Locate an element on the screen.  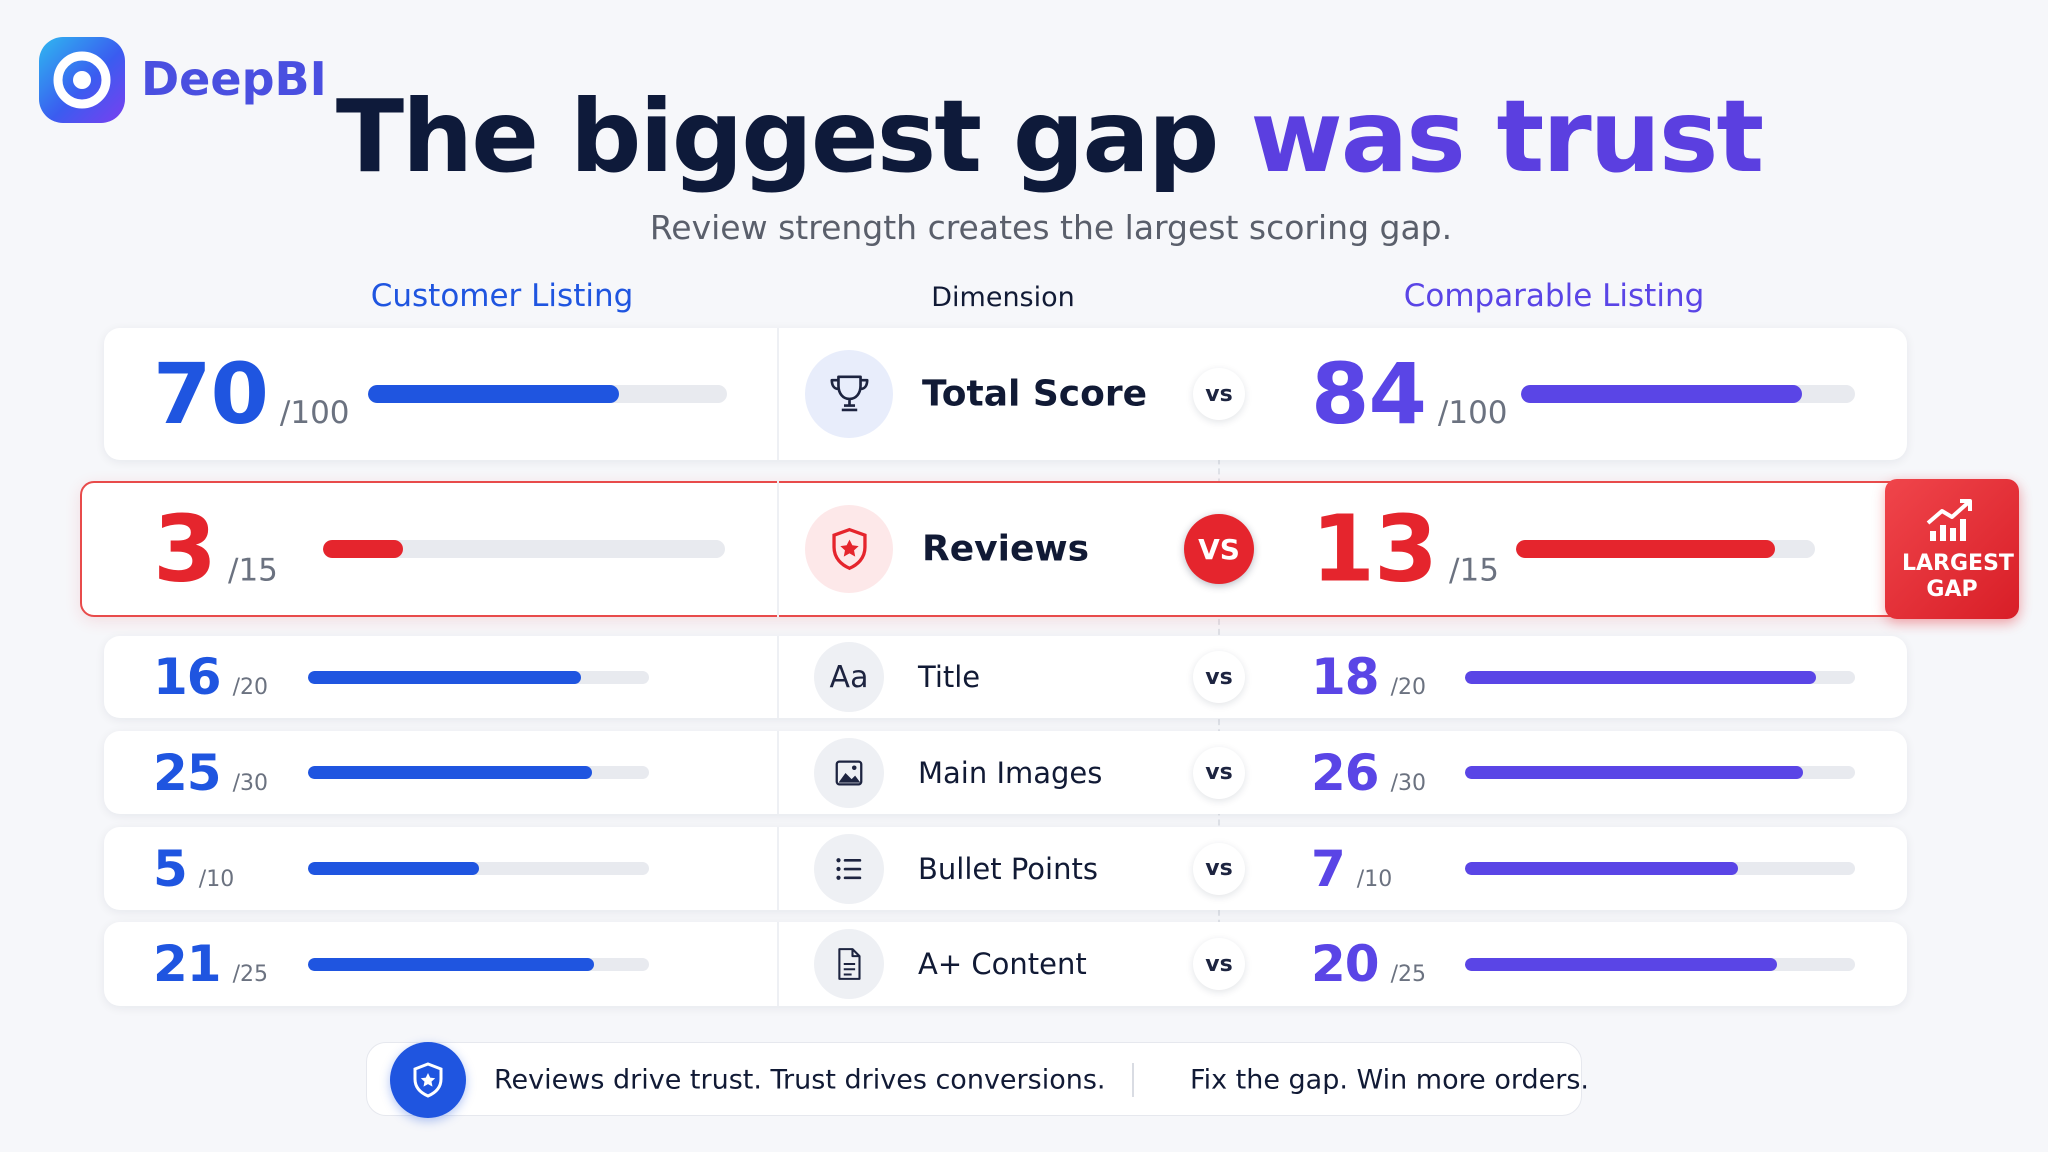
dimension-label: A+ Content is located at coordinates (1002, 964).